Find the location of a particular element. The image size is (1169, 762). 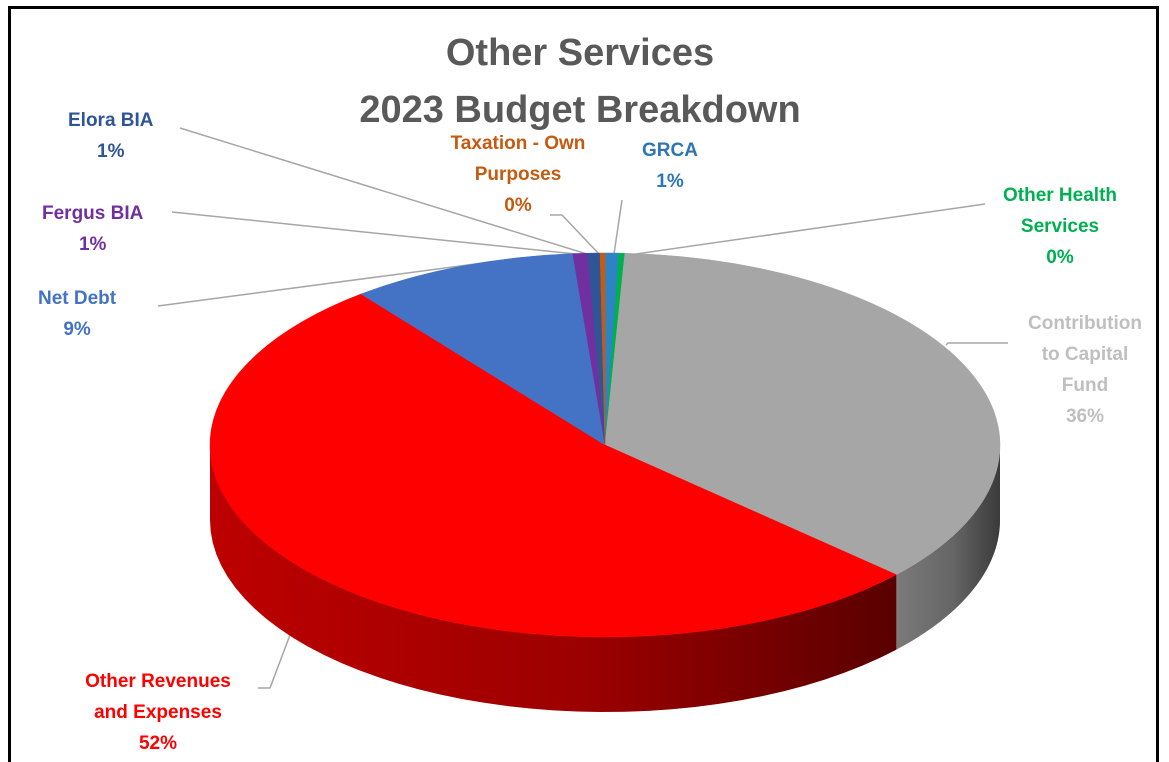

label-net-debt-pct: 9% is located at coordinates (77, 329).